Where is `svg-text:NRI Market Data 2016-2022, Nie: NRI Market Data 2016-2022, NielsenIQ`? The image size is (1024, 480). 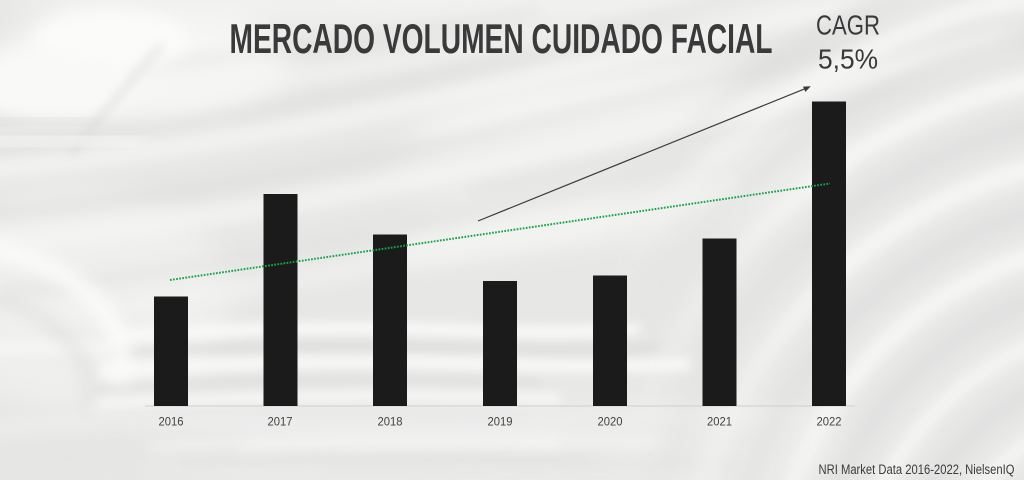 svg-text:NRI Market Data 2016-2022, Nie: NRI Market Data 2016-2022, NielsenIQ is located at coordinates (917, 469).